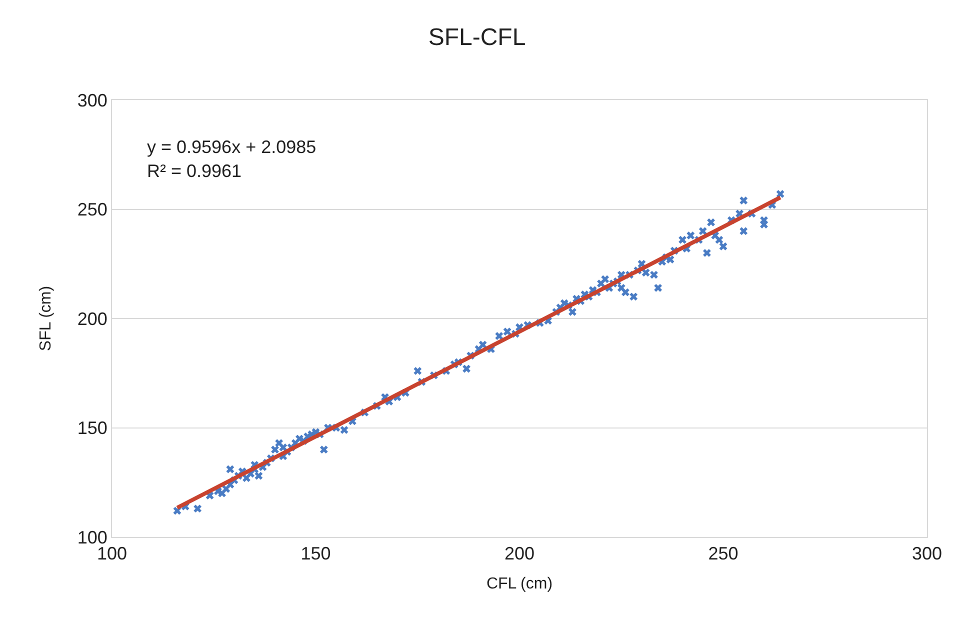 Image resolution: width=954 pixels, height=623 pixels. What do you see at coordinates (927, 554) in the screenshot?
I see `x-tick-label: 300` at bounding box center [927, 554].